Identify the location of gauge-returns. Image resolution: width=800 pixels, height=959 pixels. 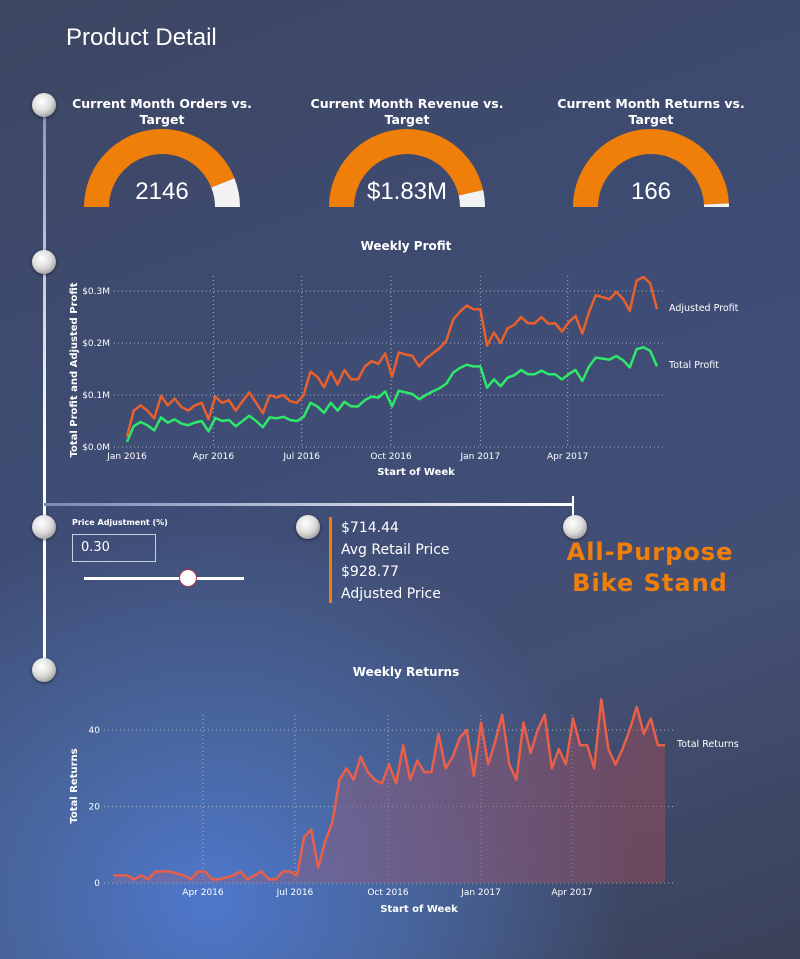
(651, 168).